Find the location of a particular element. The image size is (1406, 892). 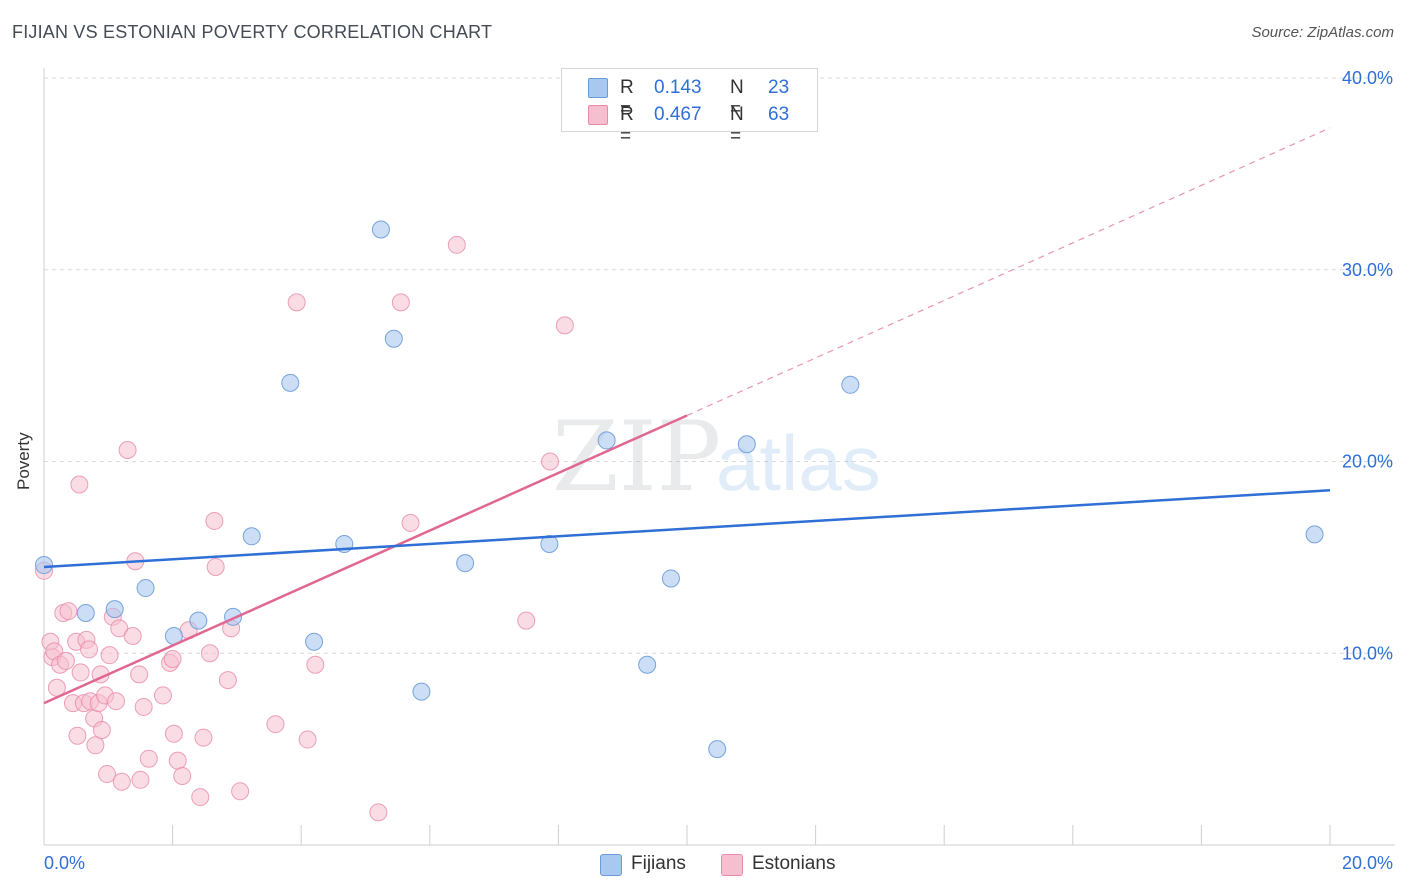

source-credit: Source: ZipAtlas.com is located at coordinates (1322, 32).